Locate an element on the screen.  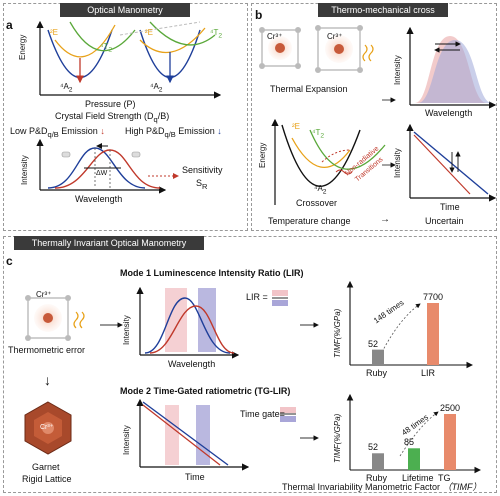
state-4t2-b: ⁴T2 is located at coordinates (318, 134).